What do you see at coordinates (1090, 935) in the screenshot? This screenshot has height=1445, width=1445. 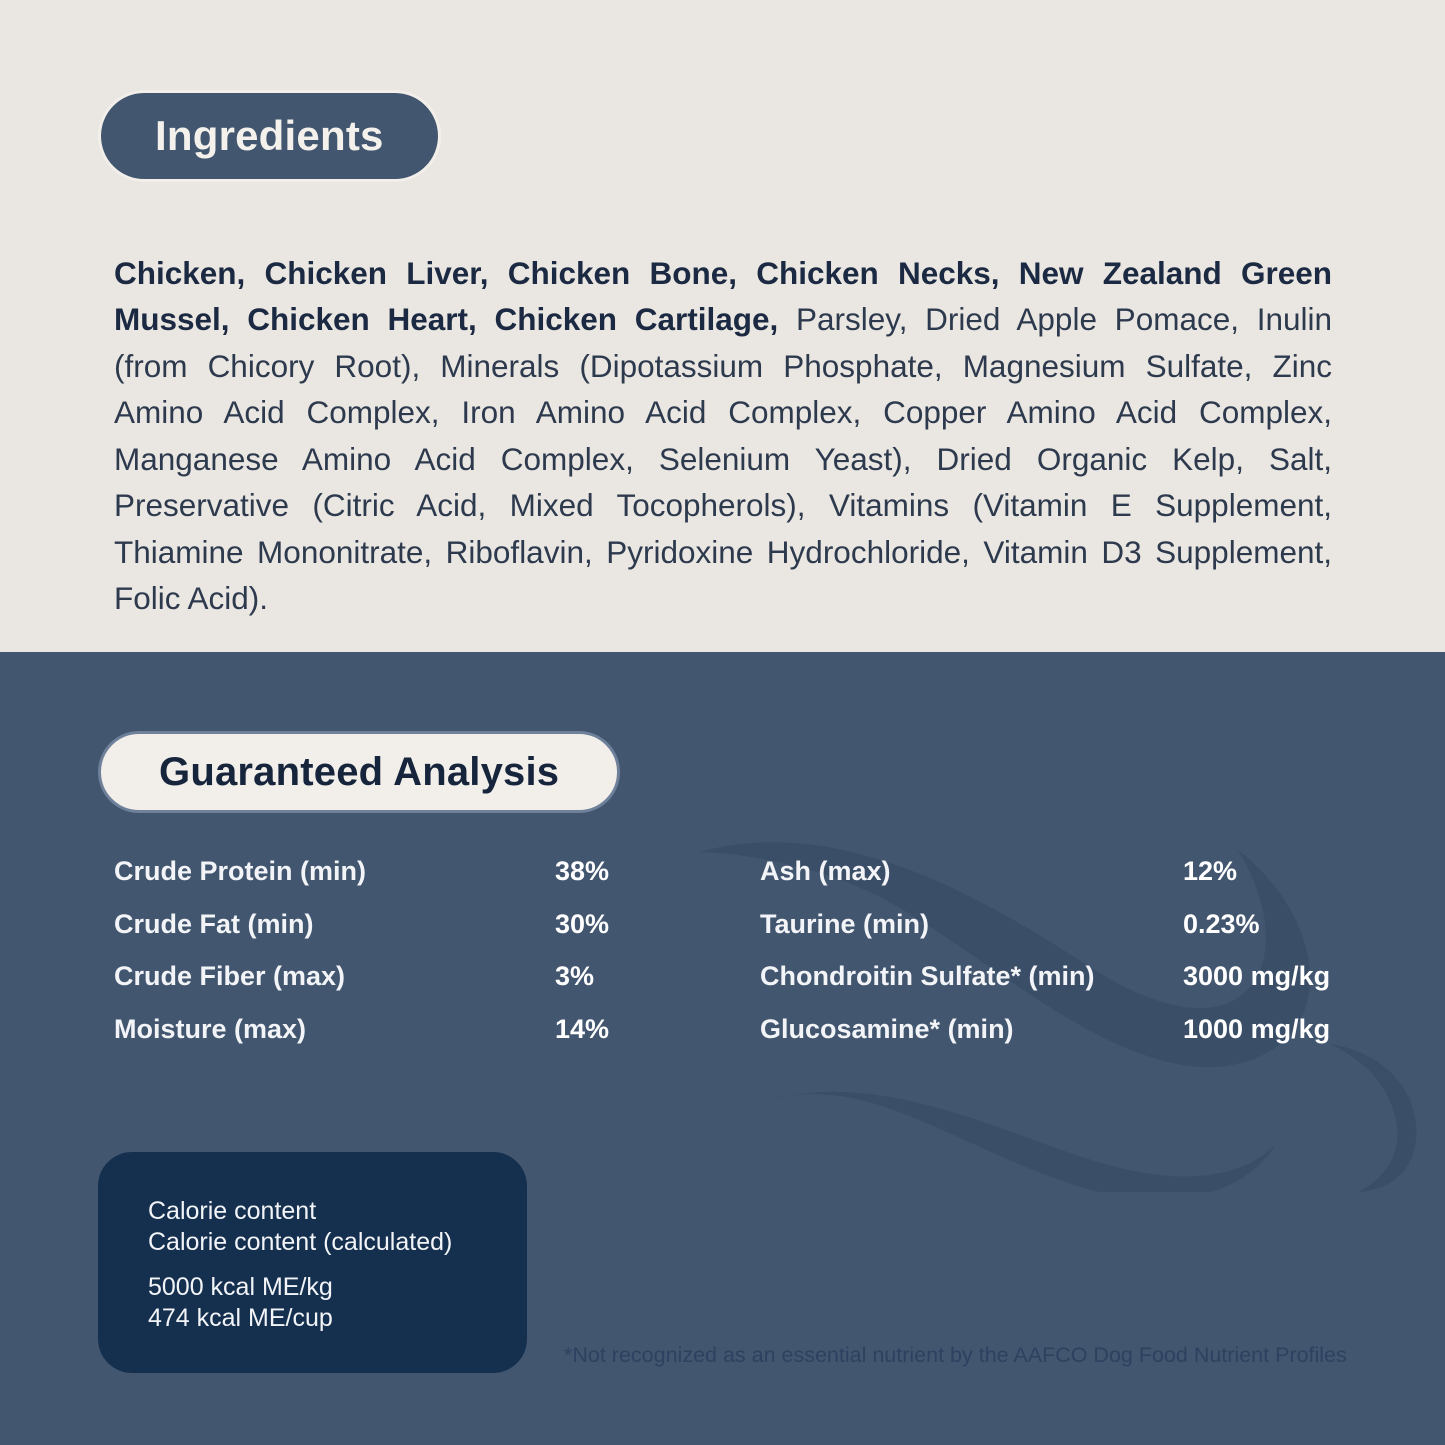 I see `table-row: Taurine (min) 0.23%` at bounding box center [1090, 935].